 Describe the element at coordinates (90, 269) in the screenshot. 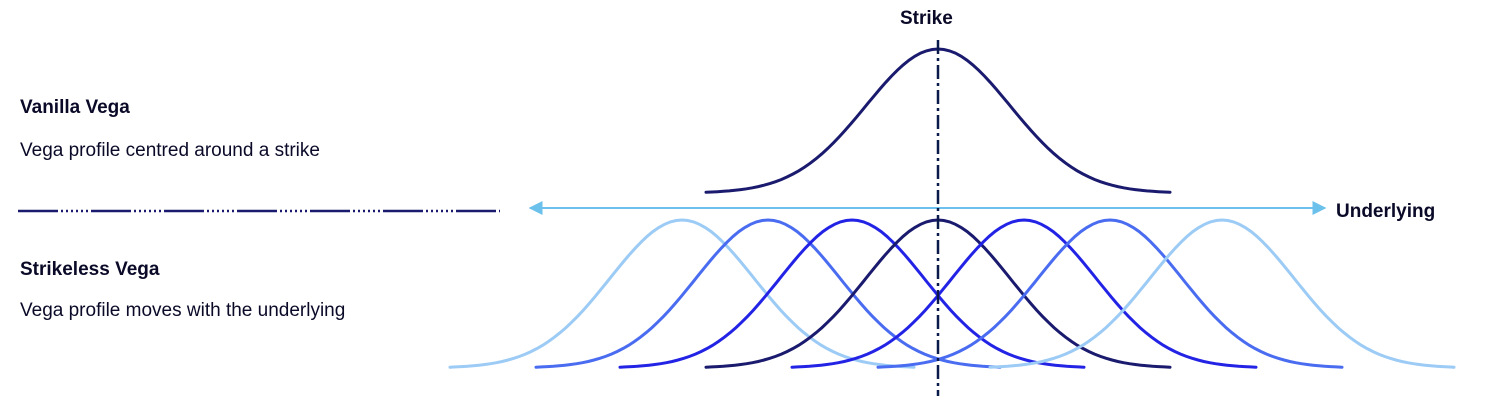

I see `strikeless-vega-title: Strikeless Vega` at that location.